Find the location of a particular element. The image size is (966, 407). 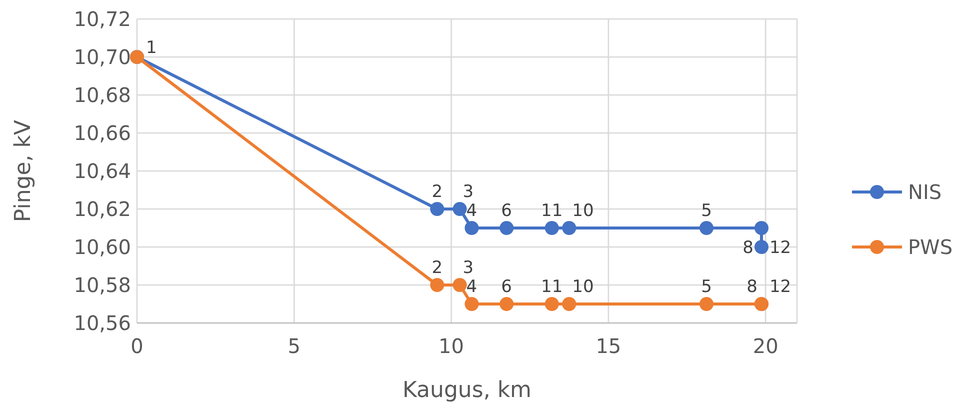

legend-label: PWS is located at coordinates (930, 247).